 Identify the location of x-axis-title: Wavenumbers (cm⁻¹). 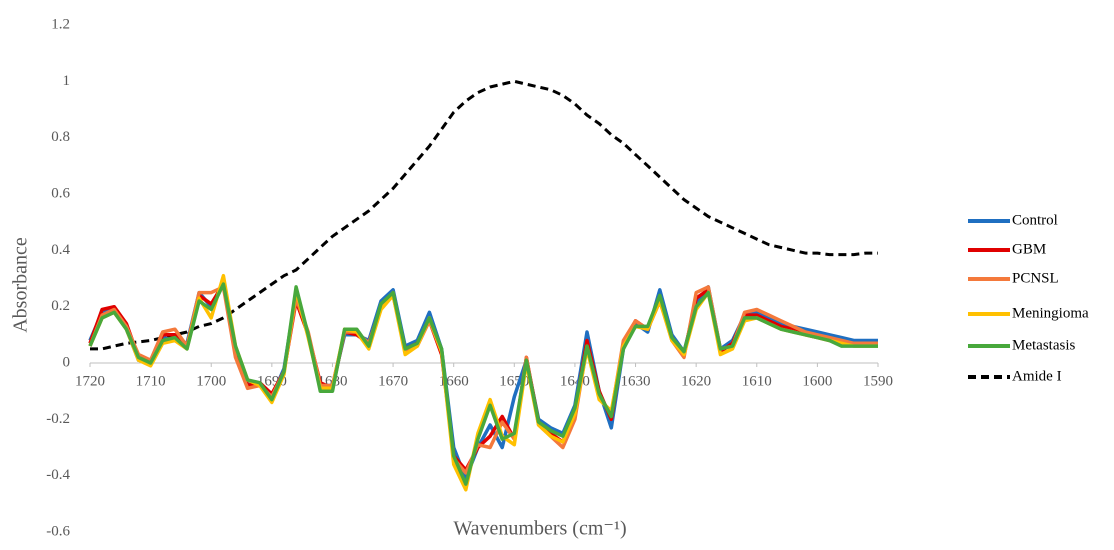
(539, 529).